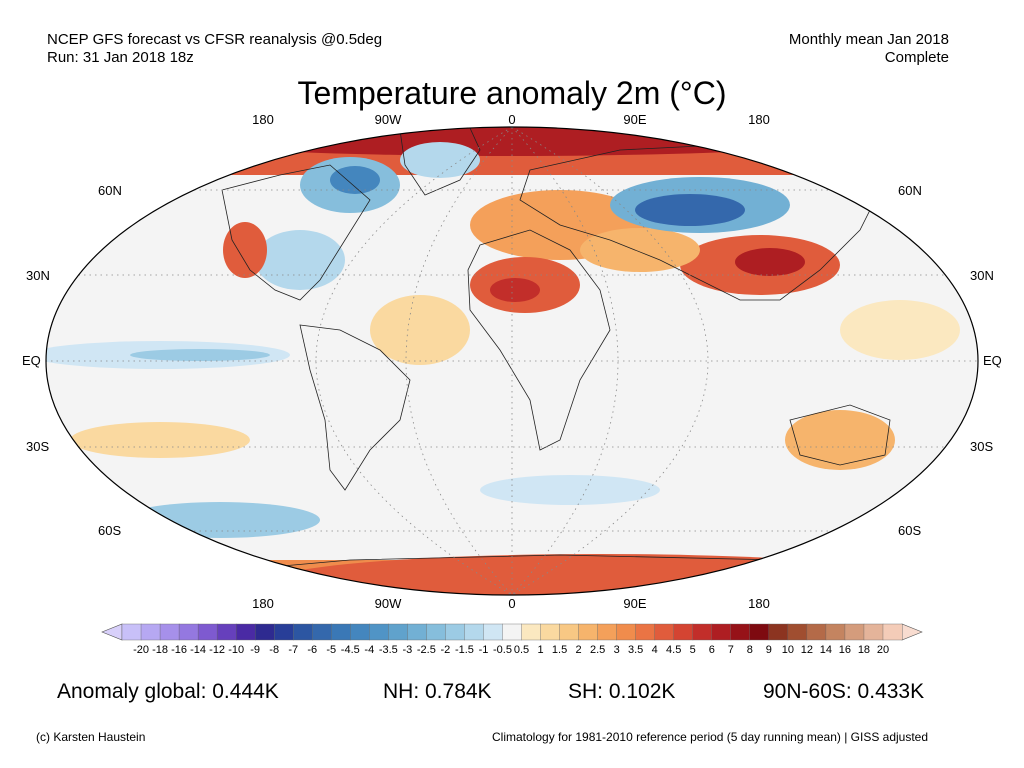 This screenshot has width=1024, height=768. Describe the element at coordinates (31, 360) in the screenshot. I see `lat-label-left: EQ` at that location.